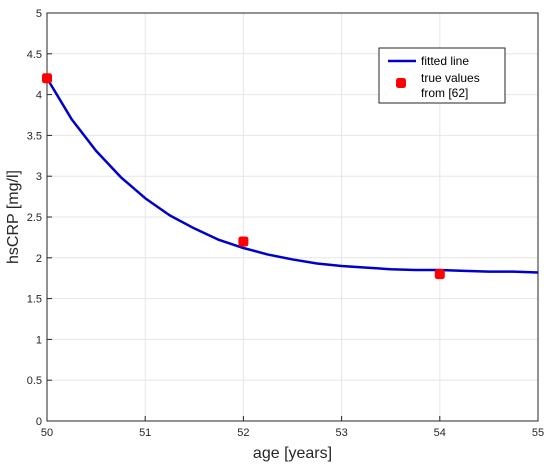  I want to click on y-tick-label: 5, so click(39, 14).